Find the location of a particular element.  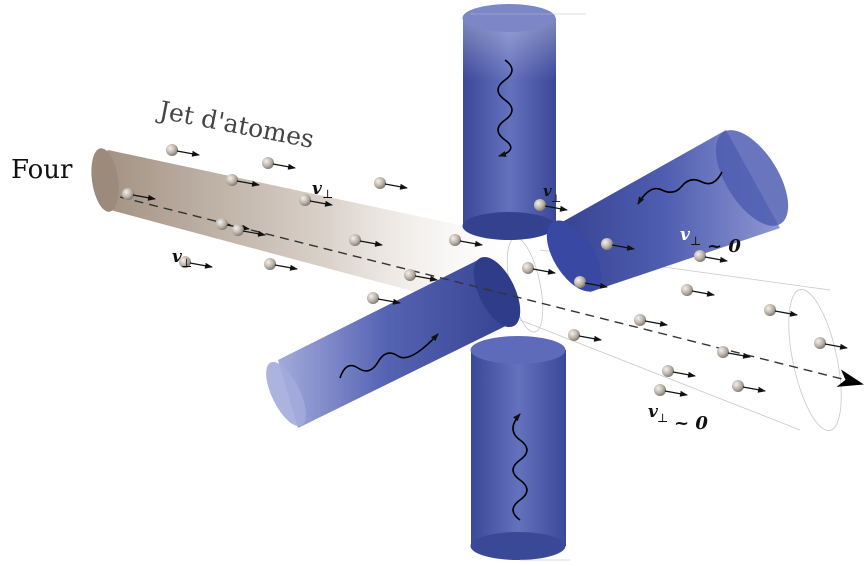

velocity-label-1: v ⊥ is located at coordinates (322, 190).